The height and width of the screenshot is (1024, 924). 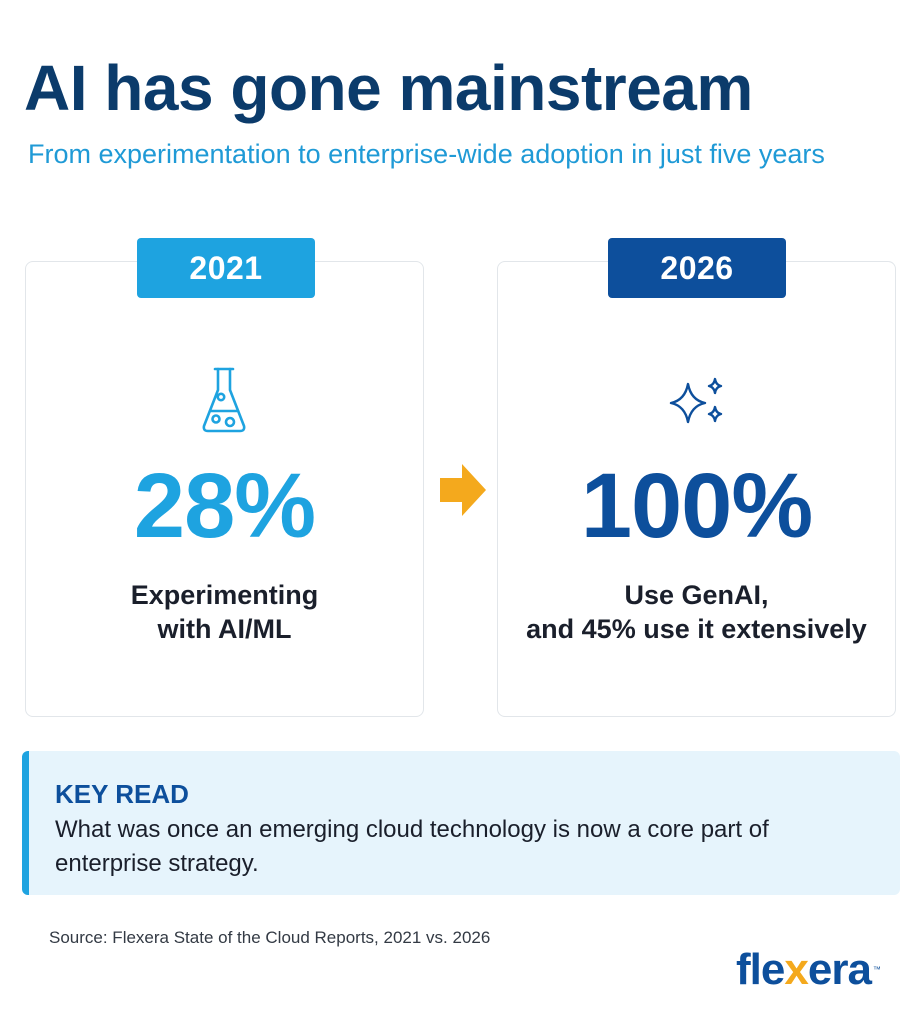 I want to click on flask-icon, so click(x=224, y=400).